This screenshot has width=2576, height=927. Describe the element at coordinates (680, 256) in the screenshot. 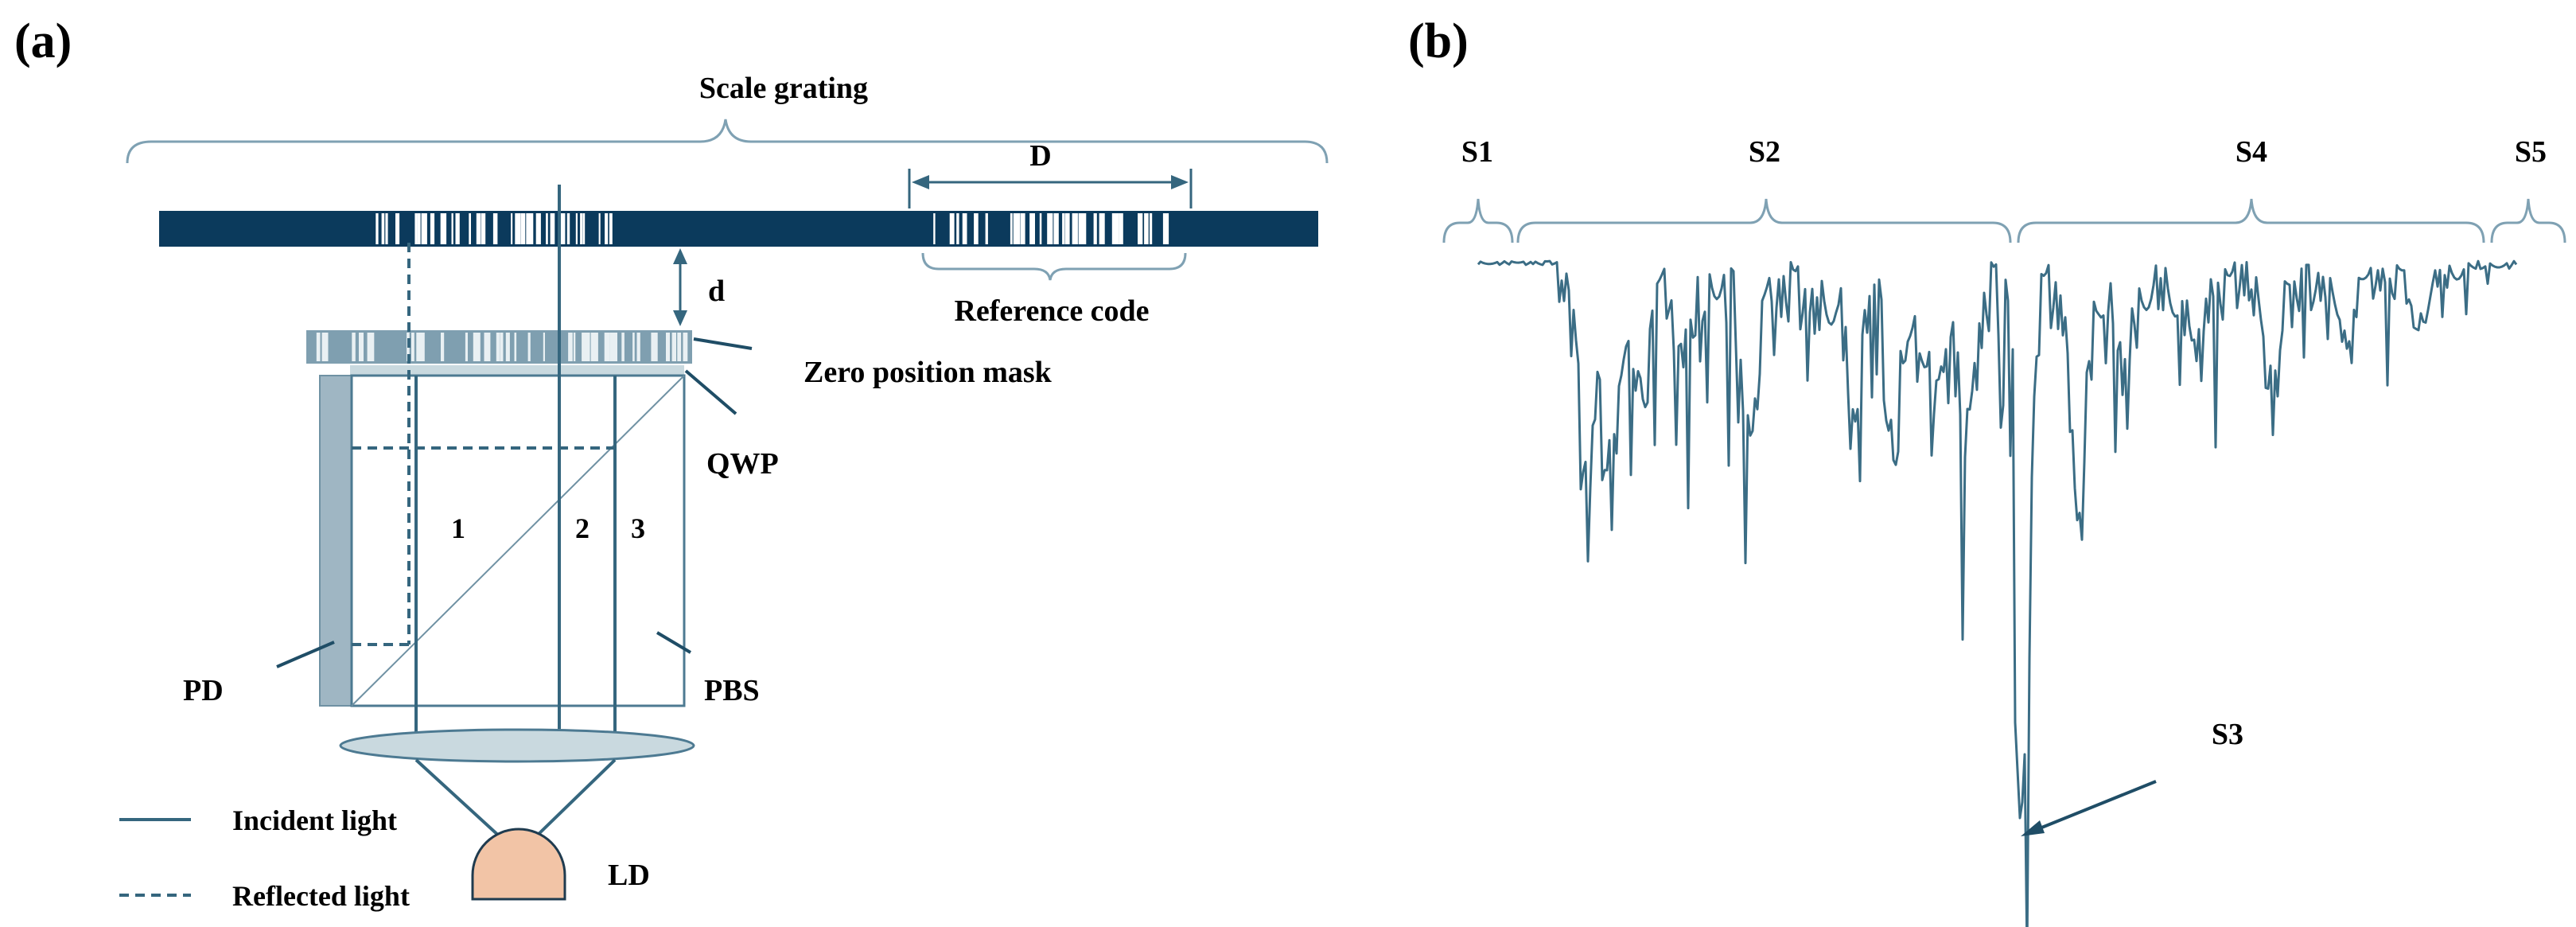

I see `d-gap-arrow-top` at that location.